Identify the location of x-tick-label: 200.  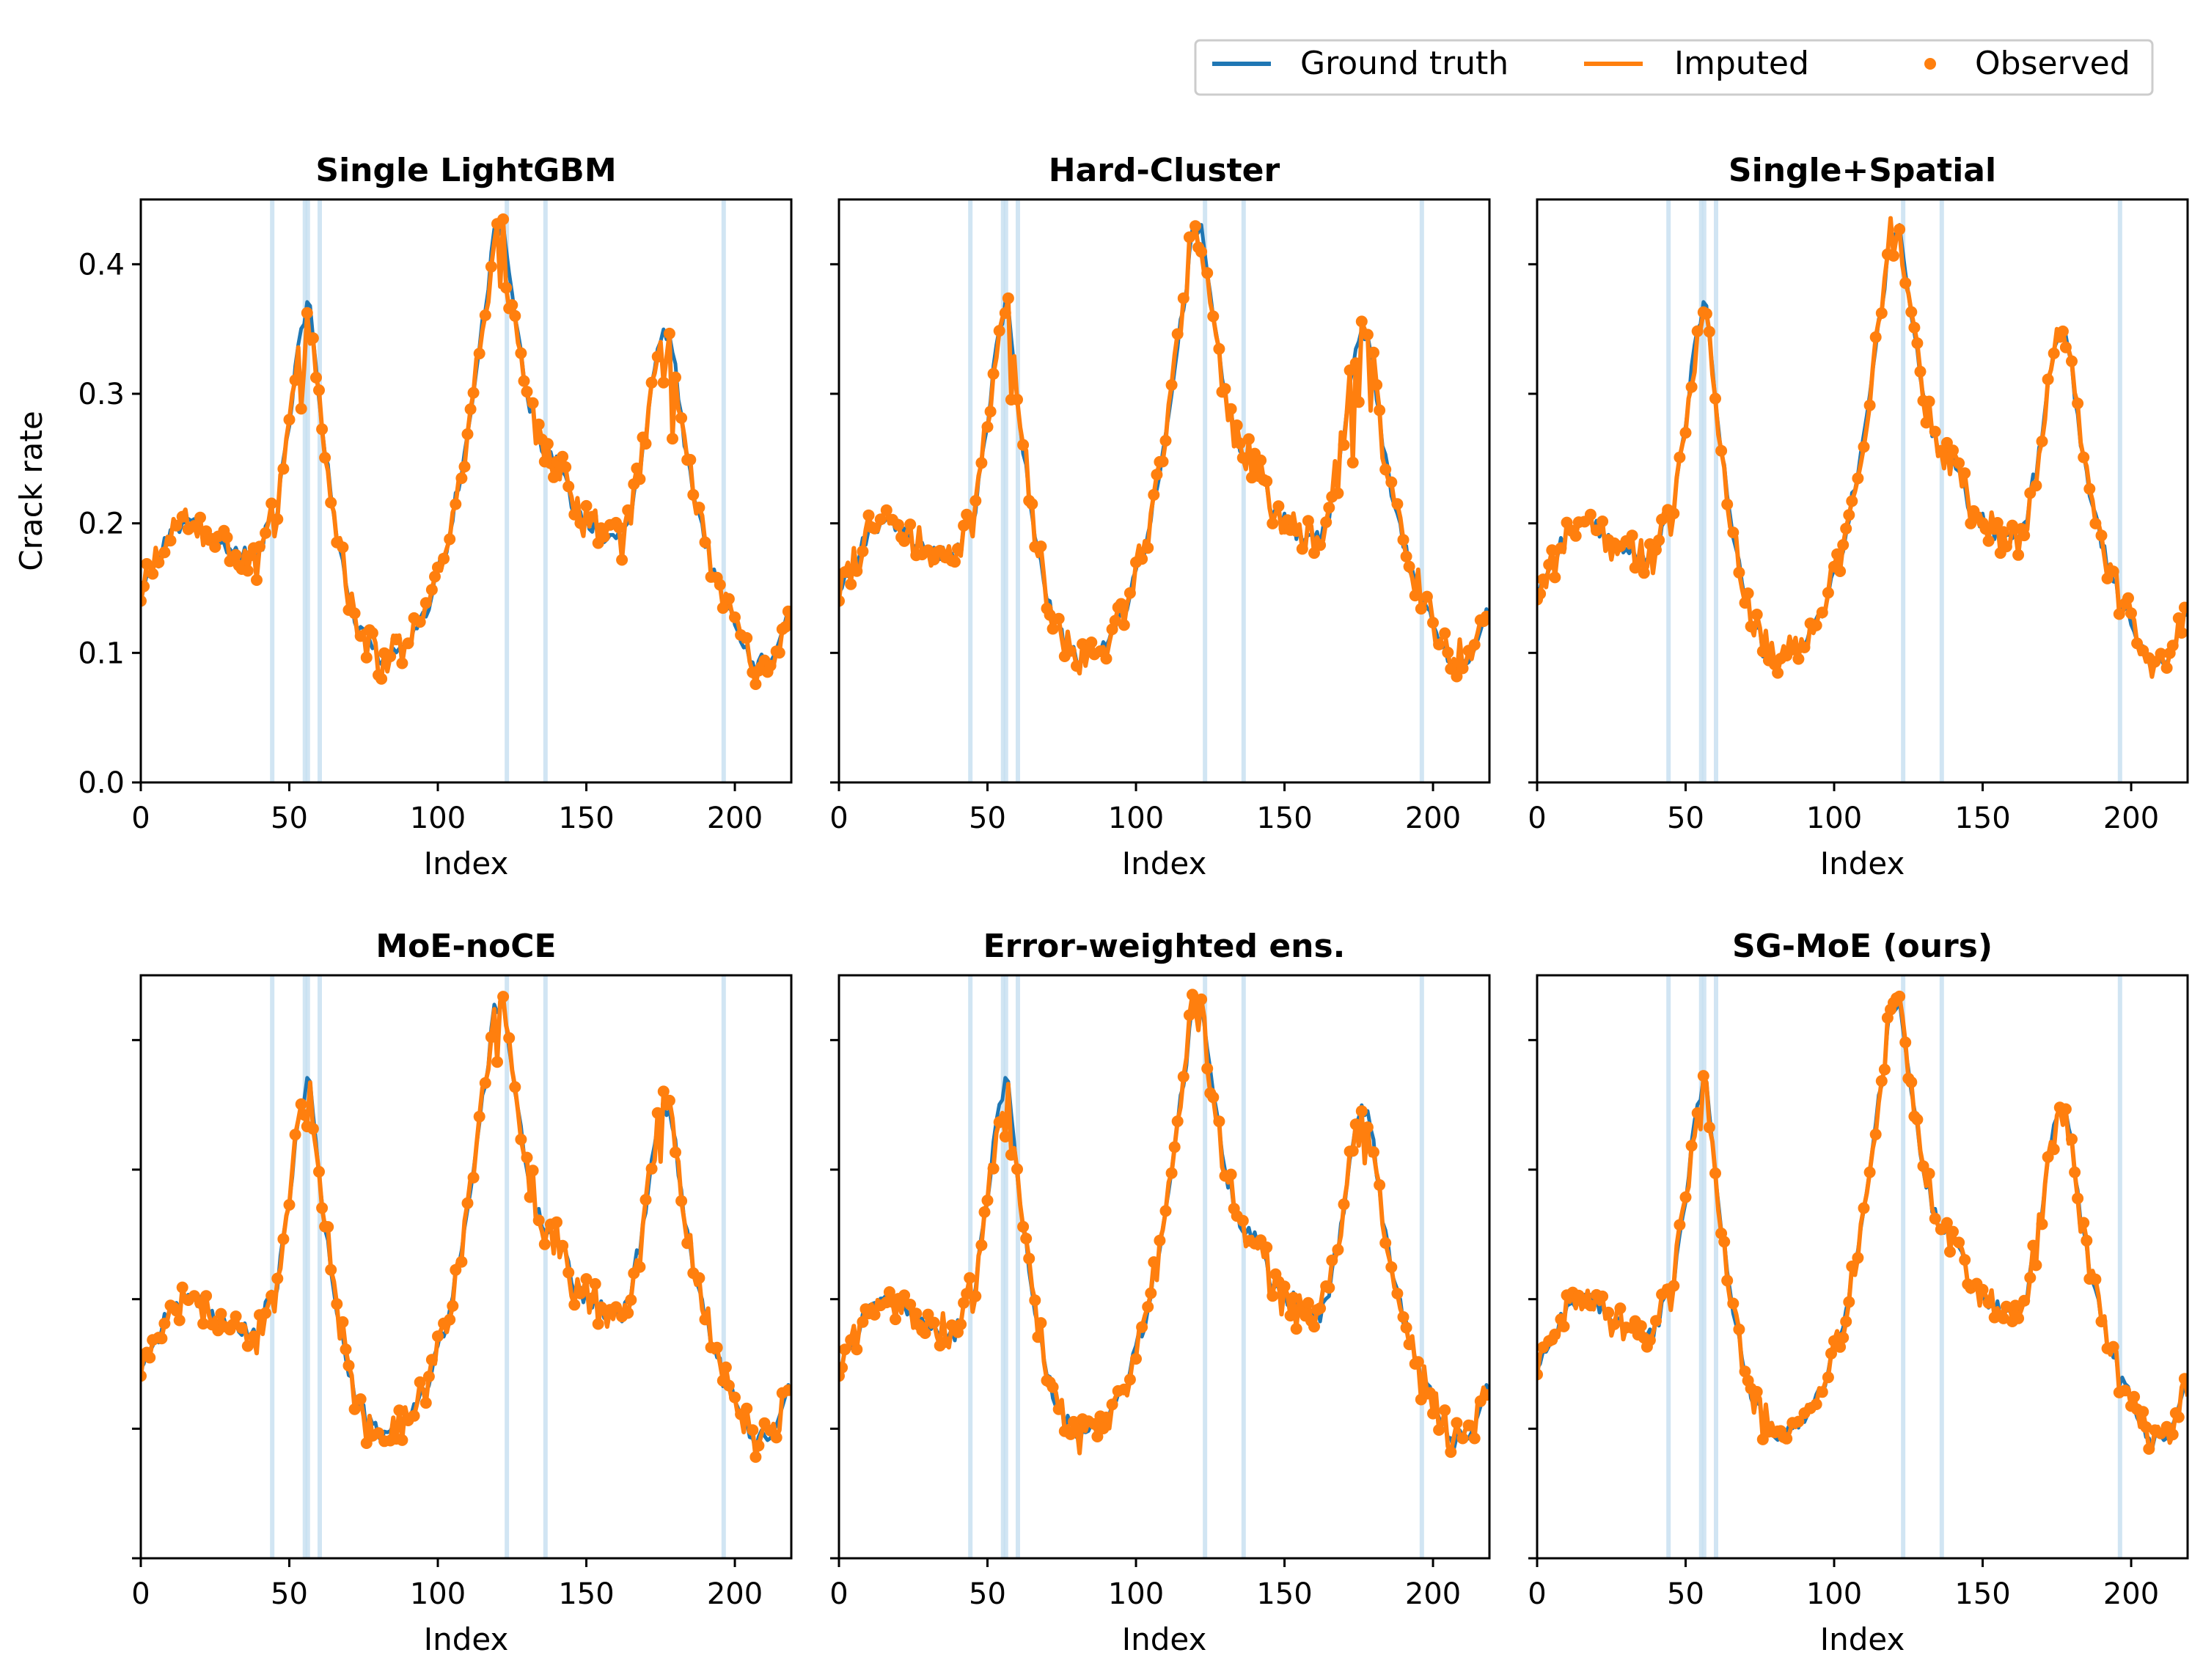
(2131, 1594).